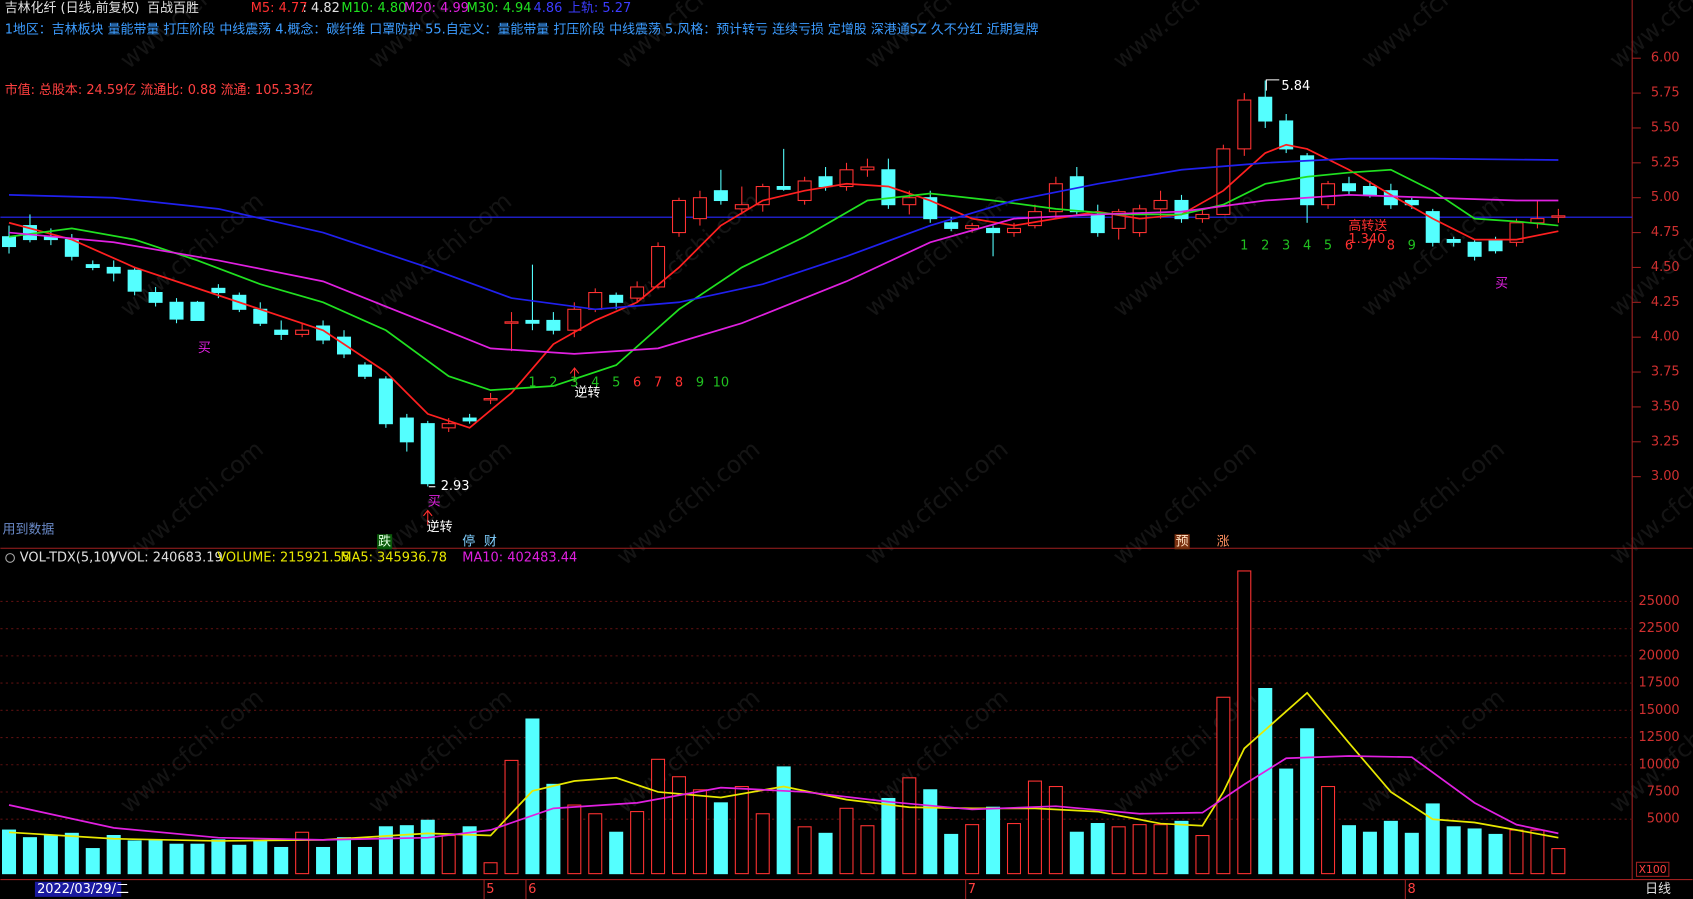 The height and width of the screenshot is (899, 1693). Describe the element at coordinates (1665, 127) in the screenshot. I see `y-tick-label: 5.50` at that location.